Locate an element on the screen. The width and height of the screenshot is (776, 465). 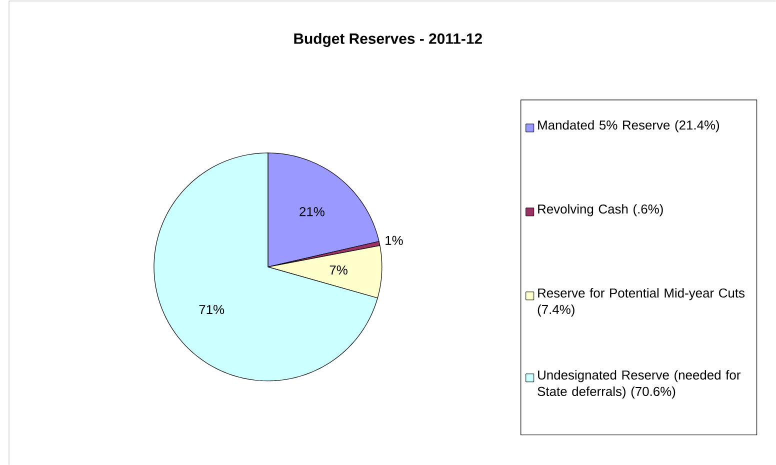
legend-label: Reserve for Potential Mid-year Cuts (7.4%) is located at coordinates (641, 302).